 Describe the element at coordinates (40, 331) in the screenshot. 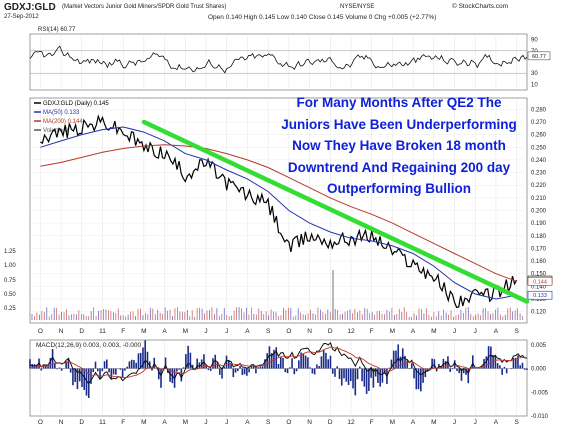

I see `x-tick-label: O` at that location.